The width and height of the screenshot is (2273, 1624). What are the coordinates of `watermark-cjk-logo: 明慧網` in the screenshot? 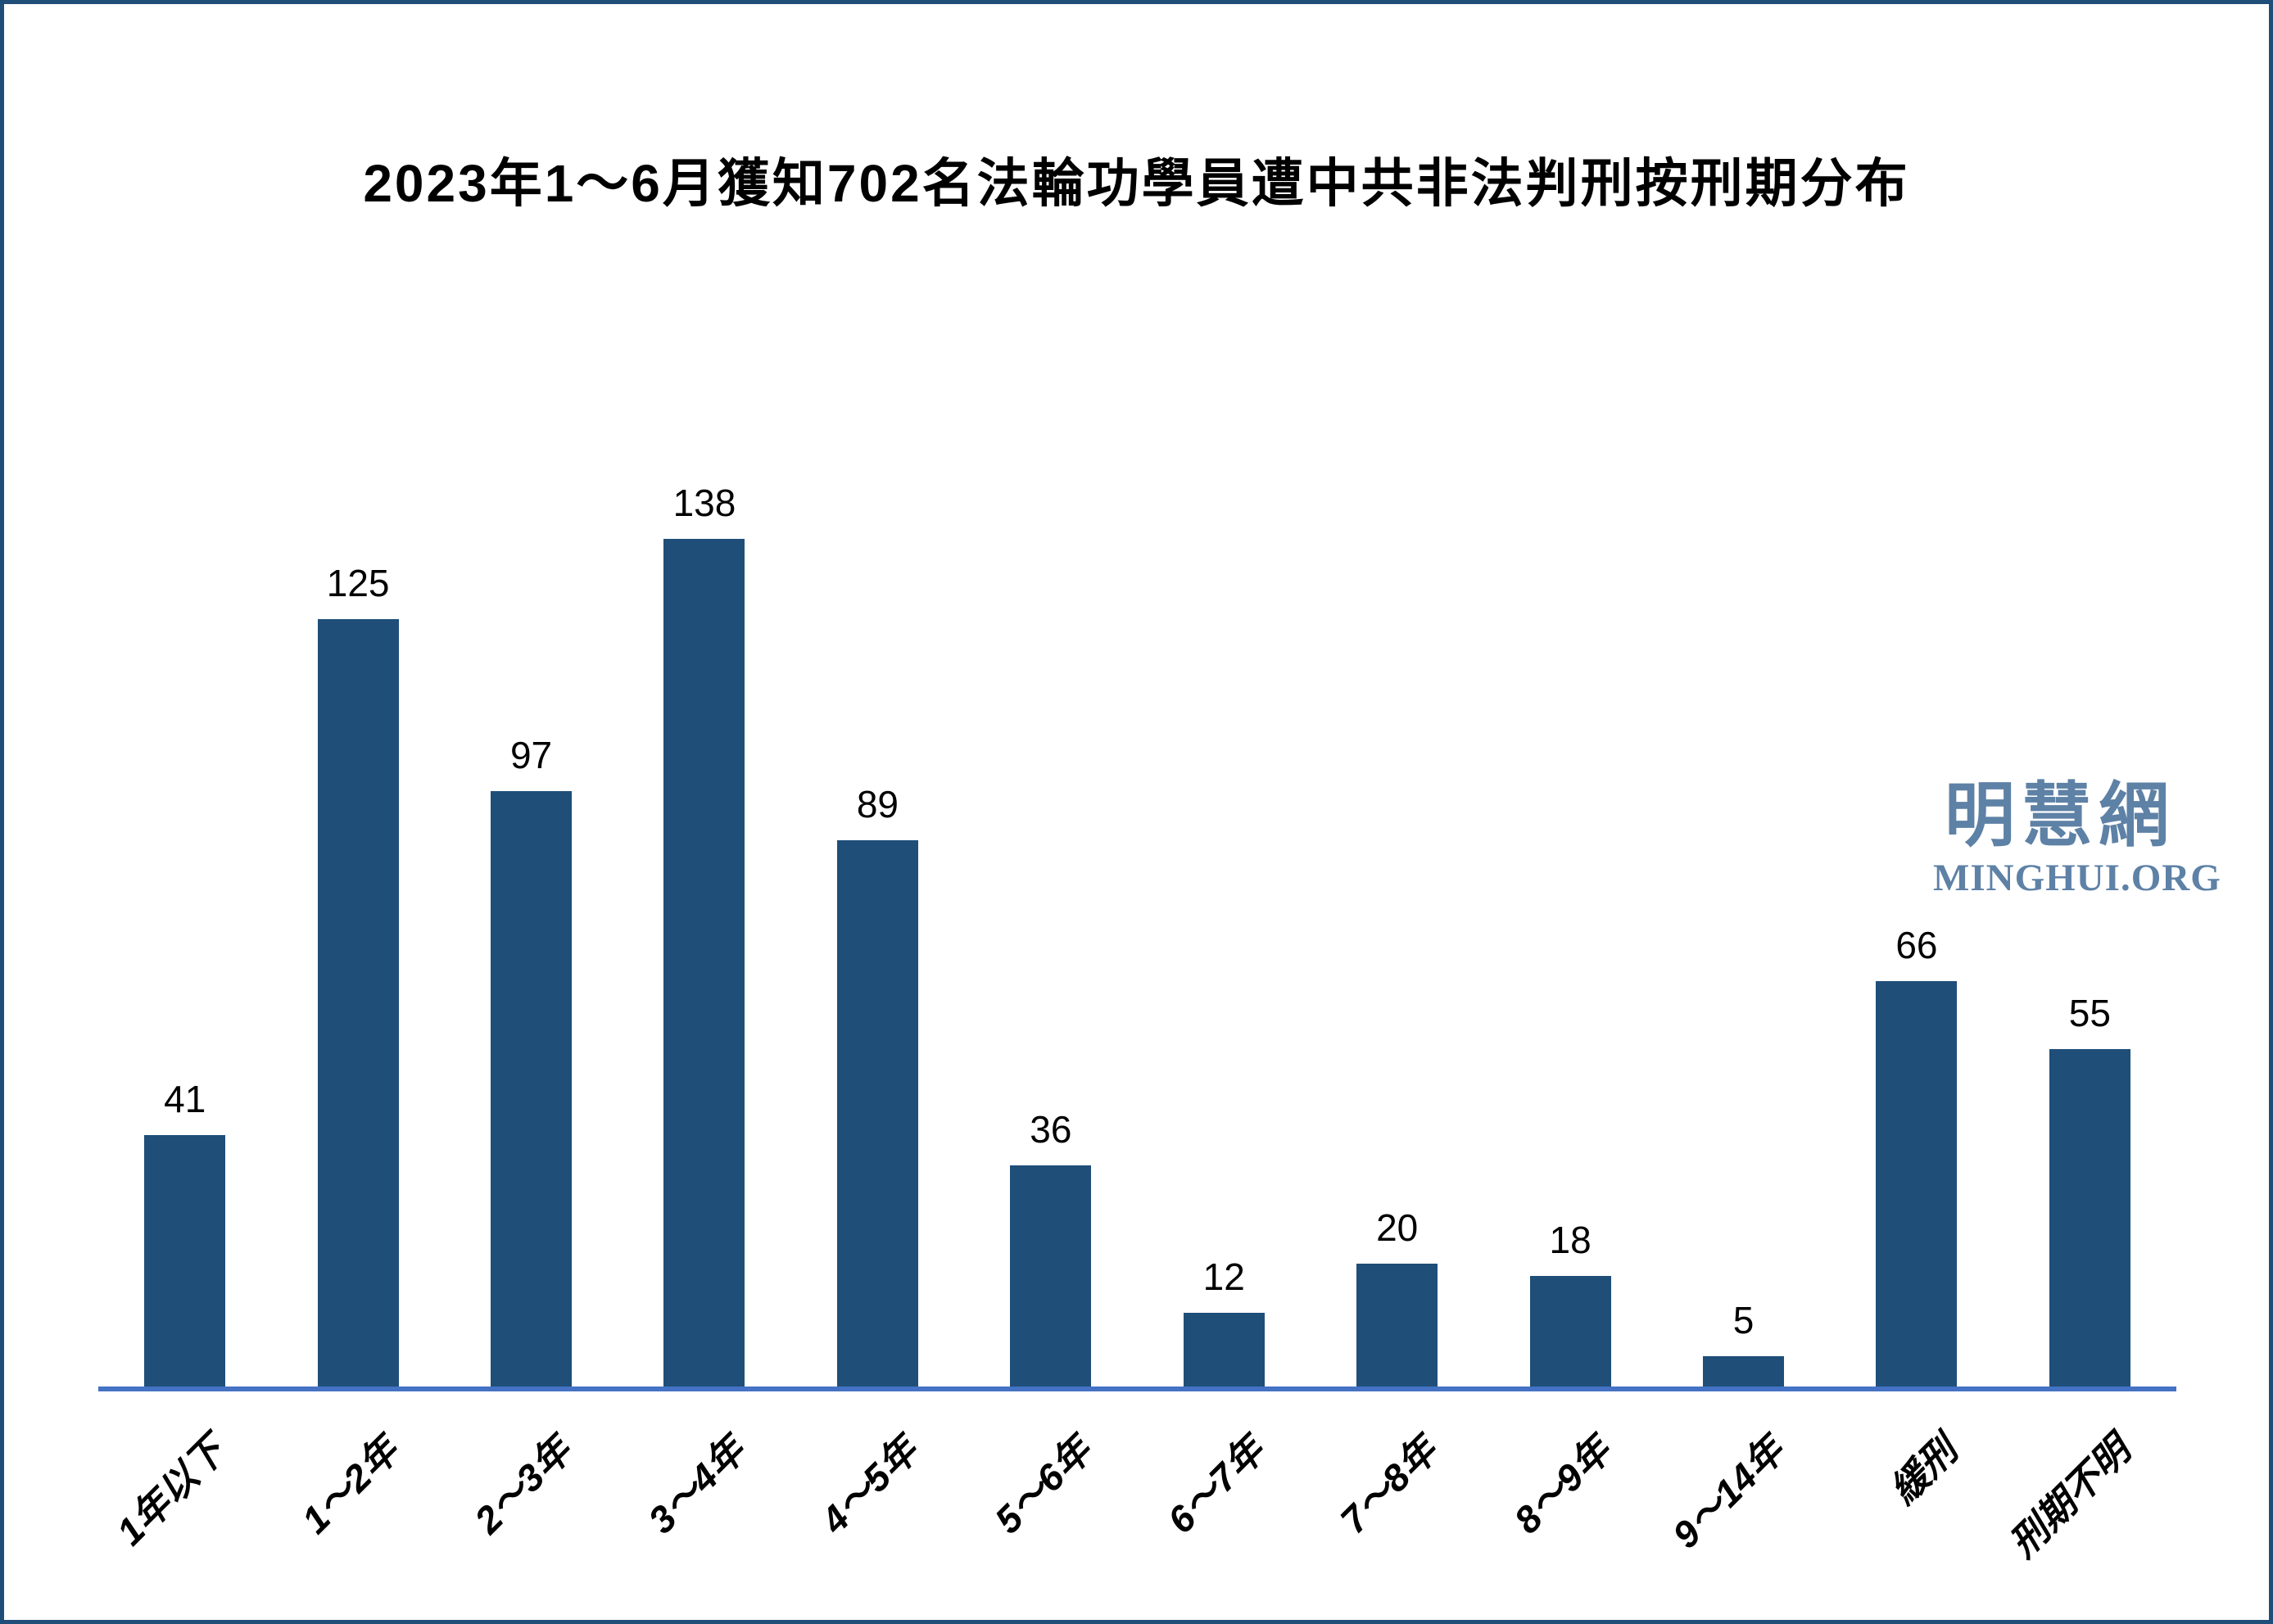 It's located at (2060, 815).